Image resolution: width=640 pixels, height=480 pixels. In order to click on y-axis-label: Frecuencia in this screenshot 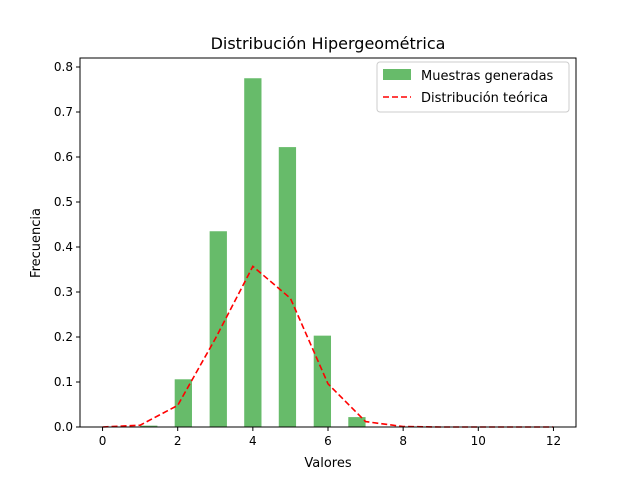, I will do `click(36, 243)`.